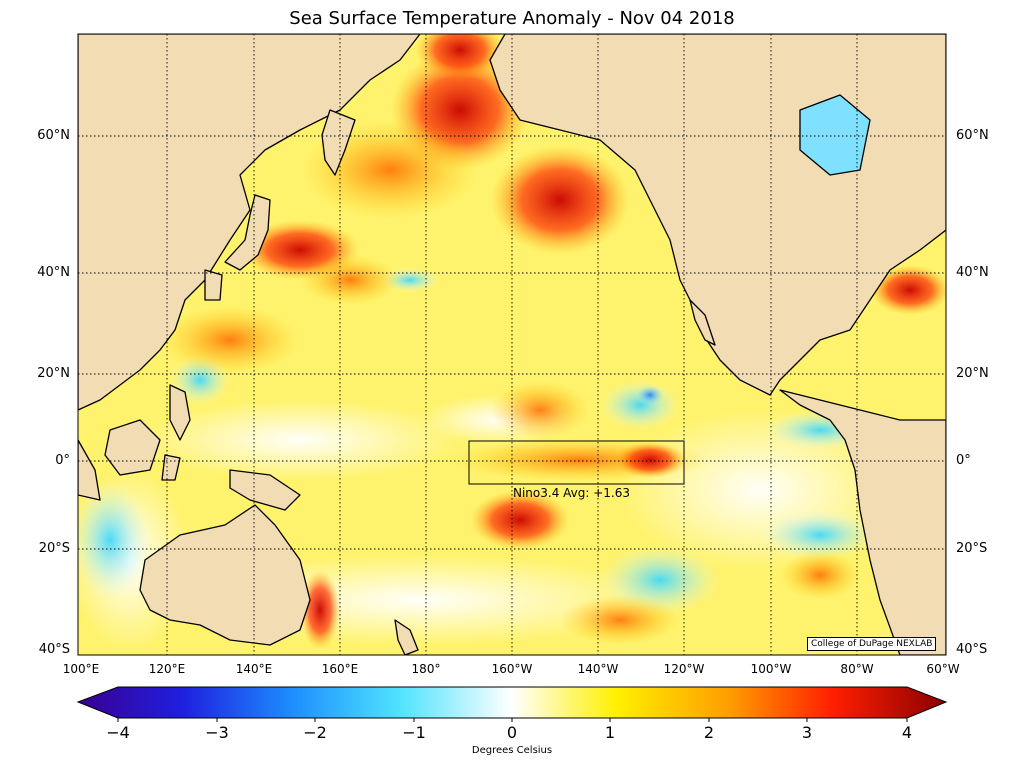 The height and width of the screenshot is (768, 1024). I want to click on lat-label-0-right: 0°, so click(963, 460).